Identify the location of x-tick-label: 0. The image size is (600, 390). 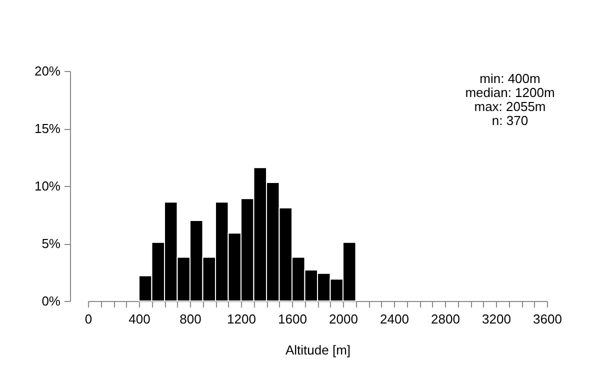
(88, 319).